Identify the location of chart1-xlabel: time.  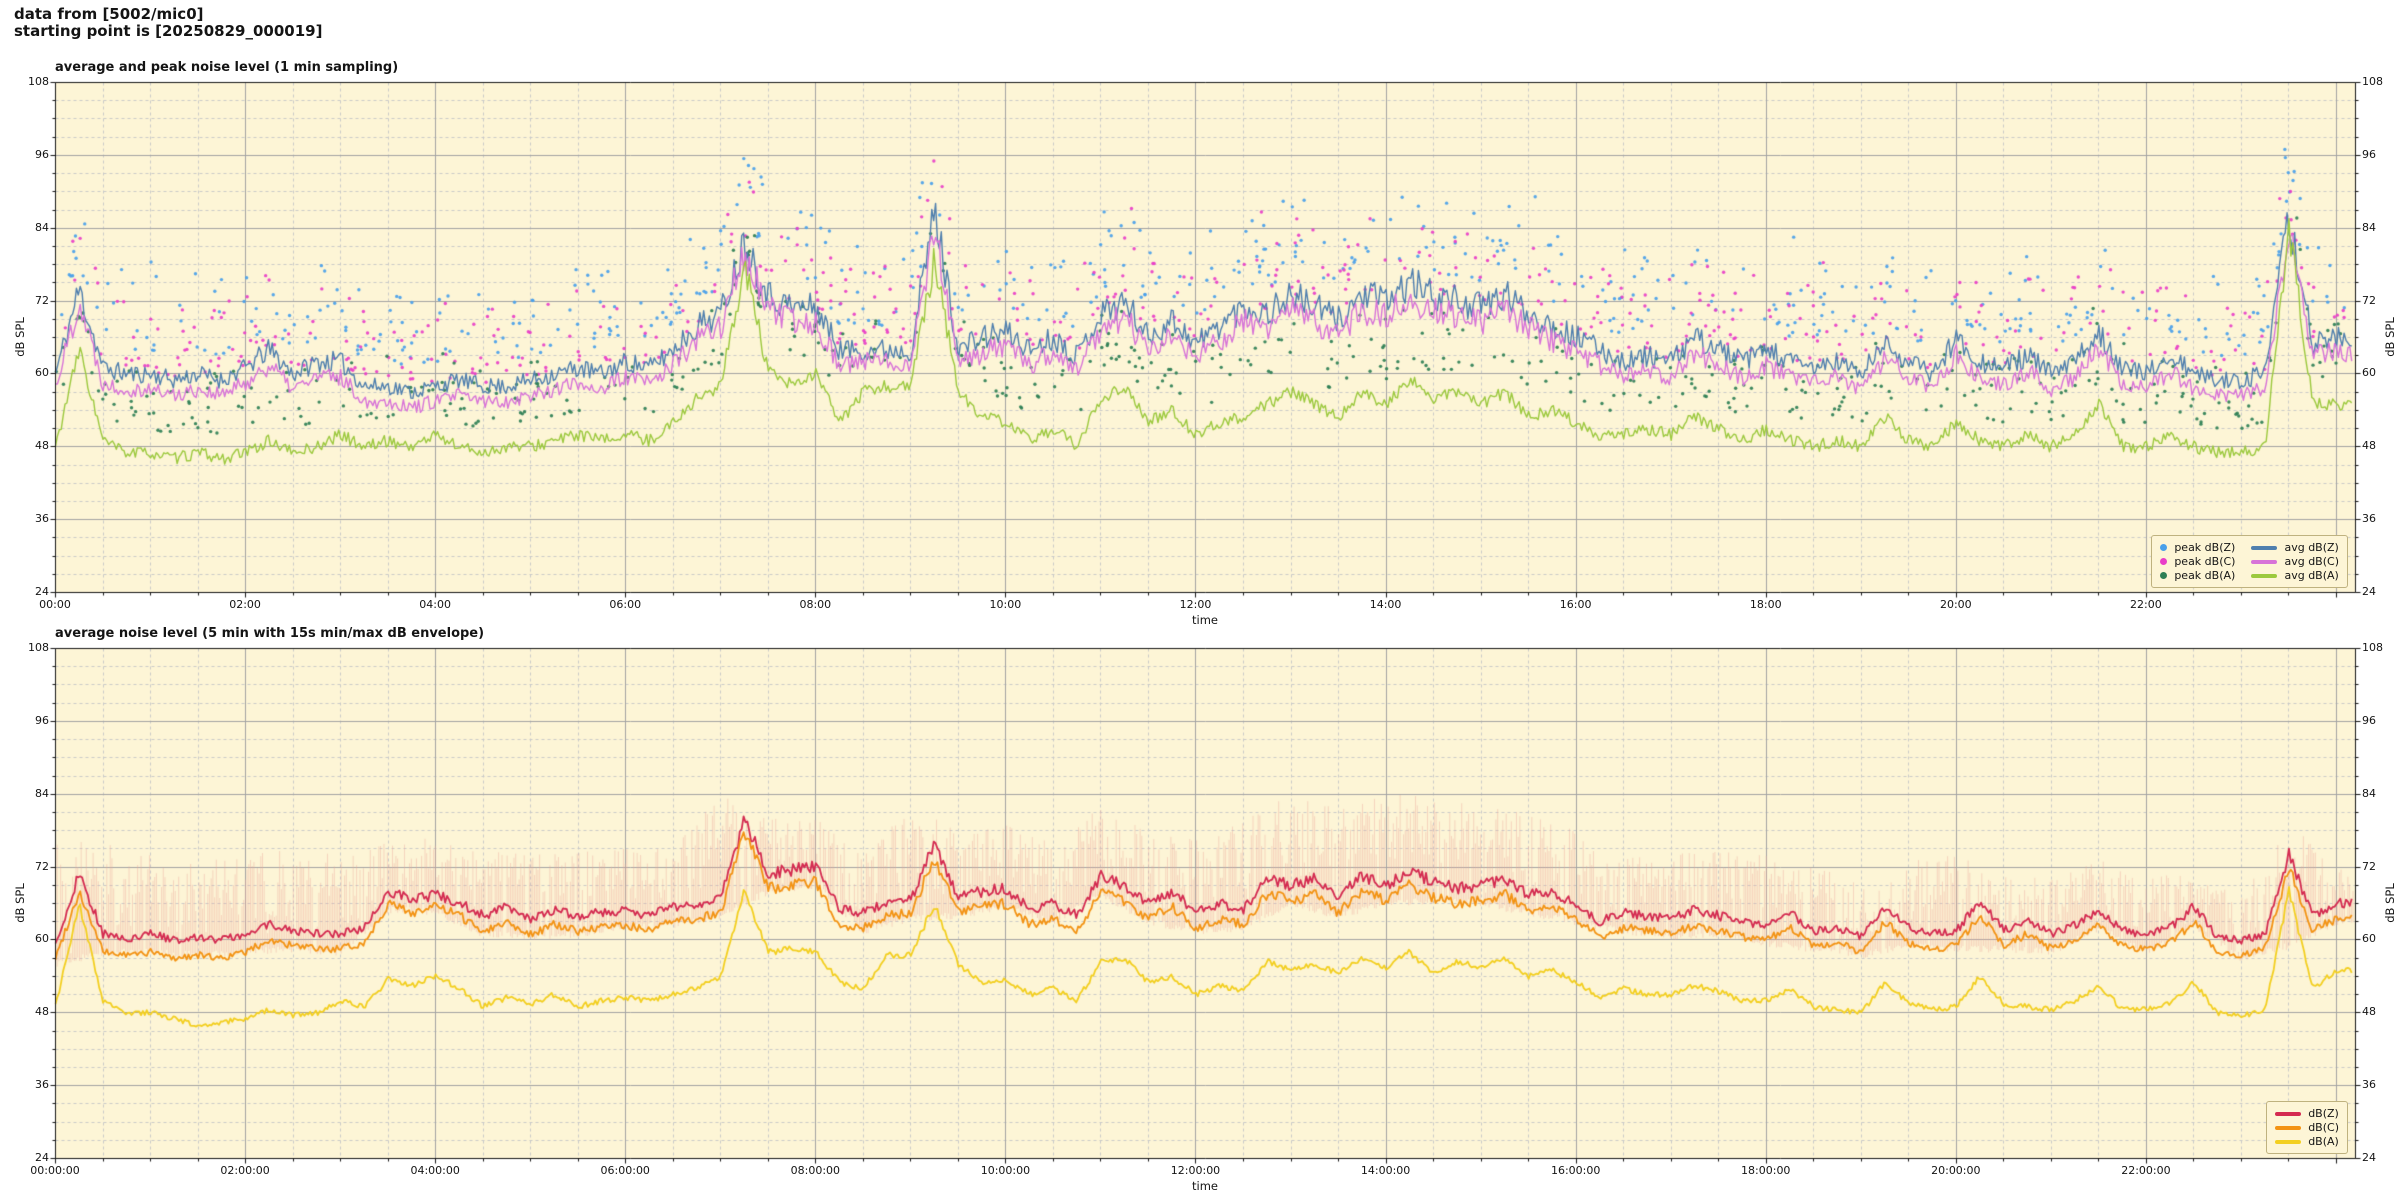
(1205, 620).